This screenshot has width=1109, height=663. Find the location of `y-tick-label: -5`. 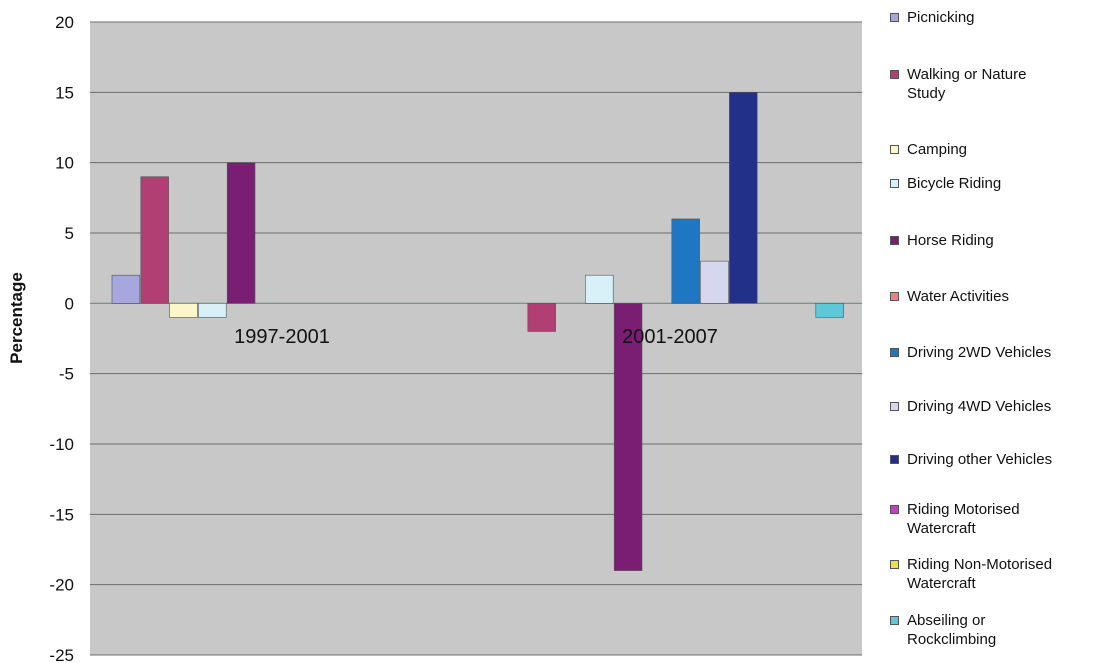

y-tick-label: -5 is located at coordinates (66, 374).